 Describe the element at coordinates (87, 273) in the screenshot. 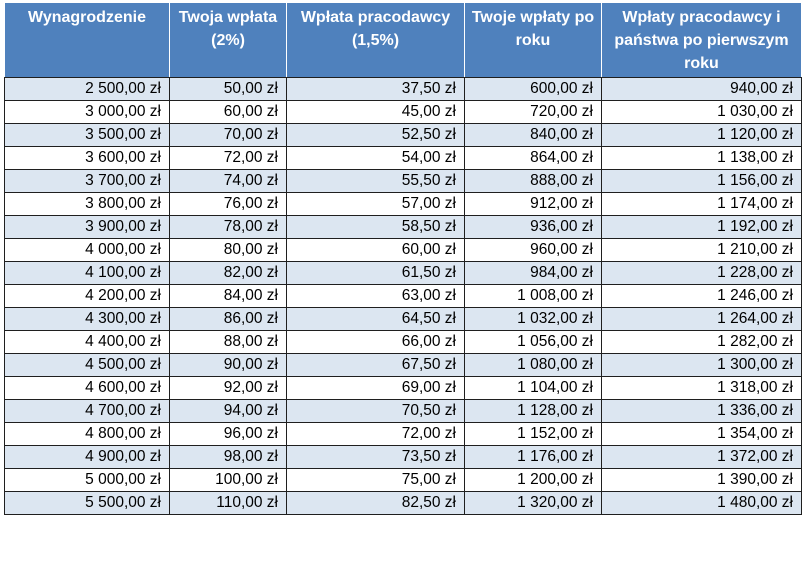

I see `cell-wynagrodzenie: 4 100,00 zł` at that location.